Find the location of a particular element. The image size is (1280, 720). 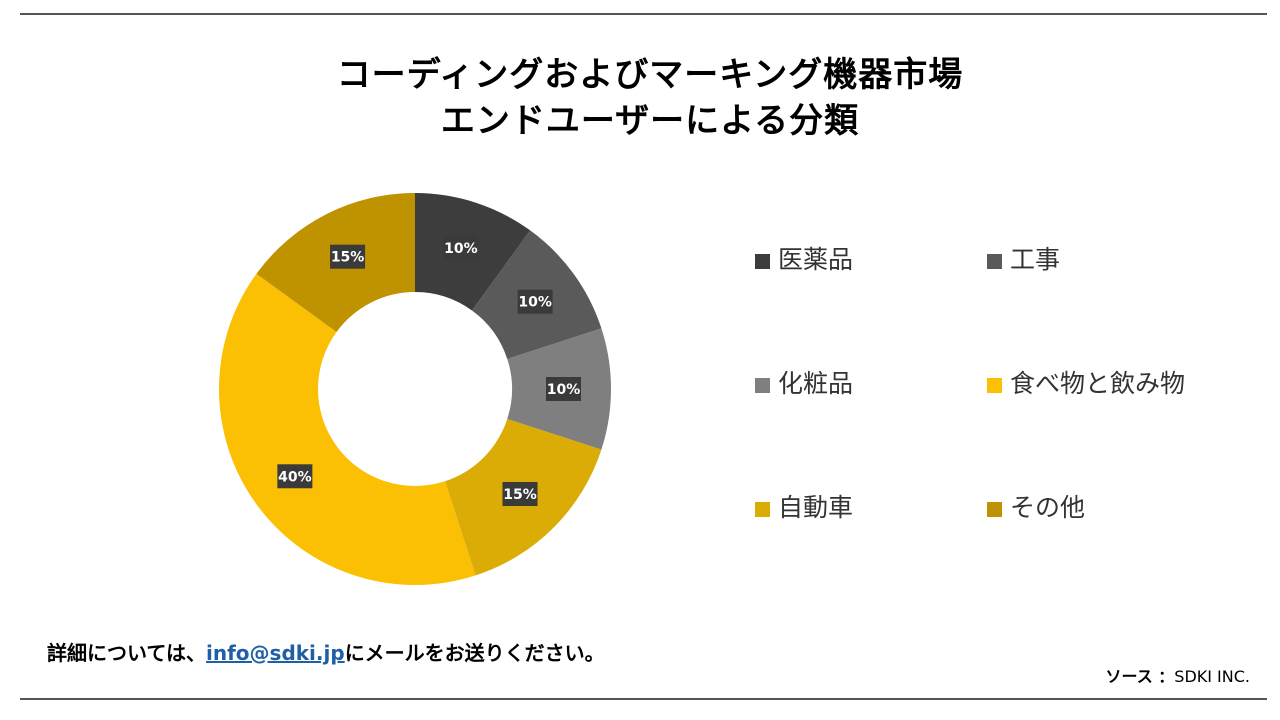

donut-data-label-6: 15% is located at coordinates (348, 256).